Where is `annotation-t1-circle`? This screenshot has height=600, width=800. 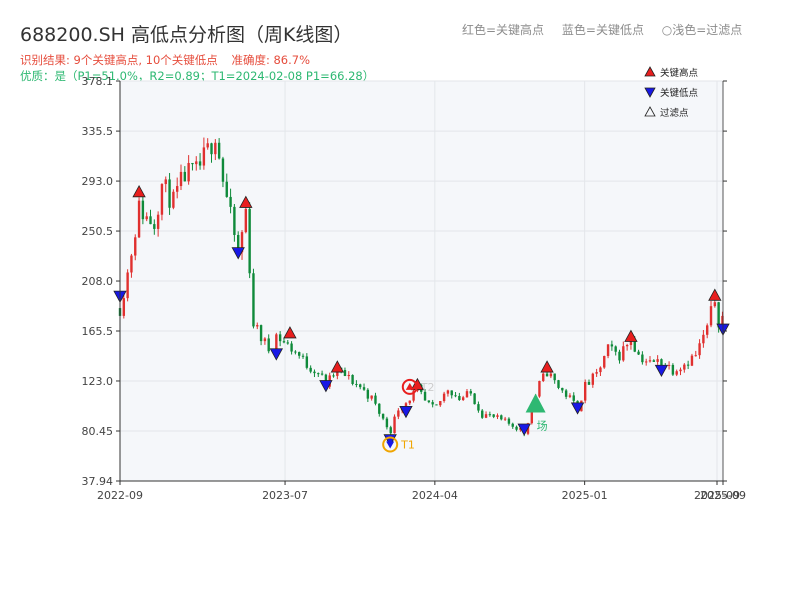 annotation-t1-circle is located at coordinates (390, 444).